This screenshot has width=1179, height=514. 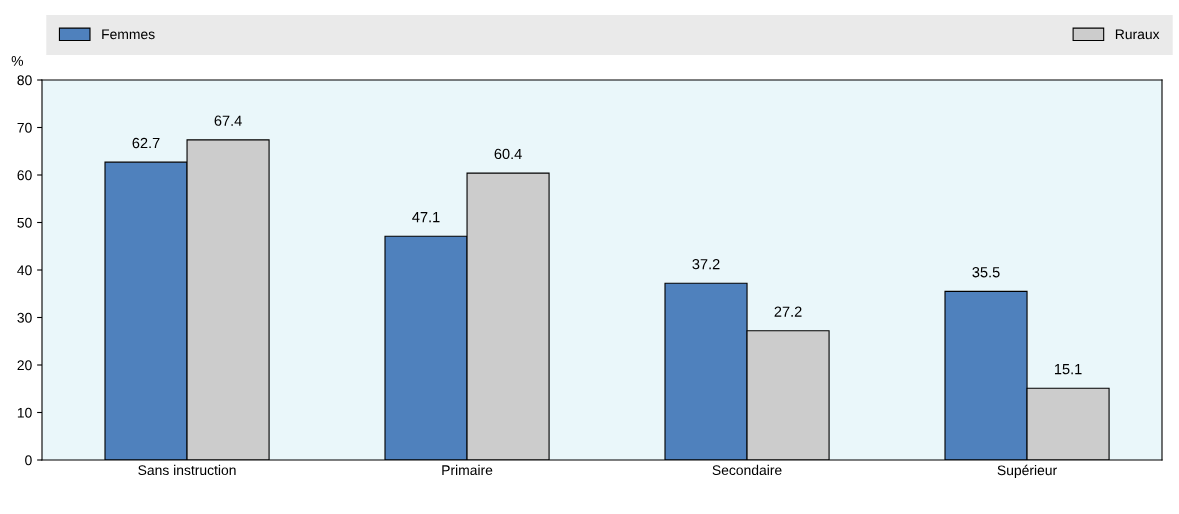 What do you see at coordinates (24, 175) in the screenshot?
I see `y-tick-label: 60` at bounding box center [24, 175].